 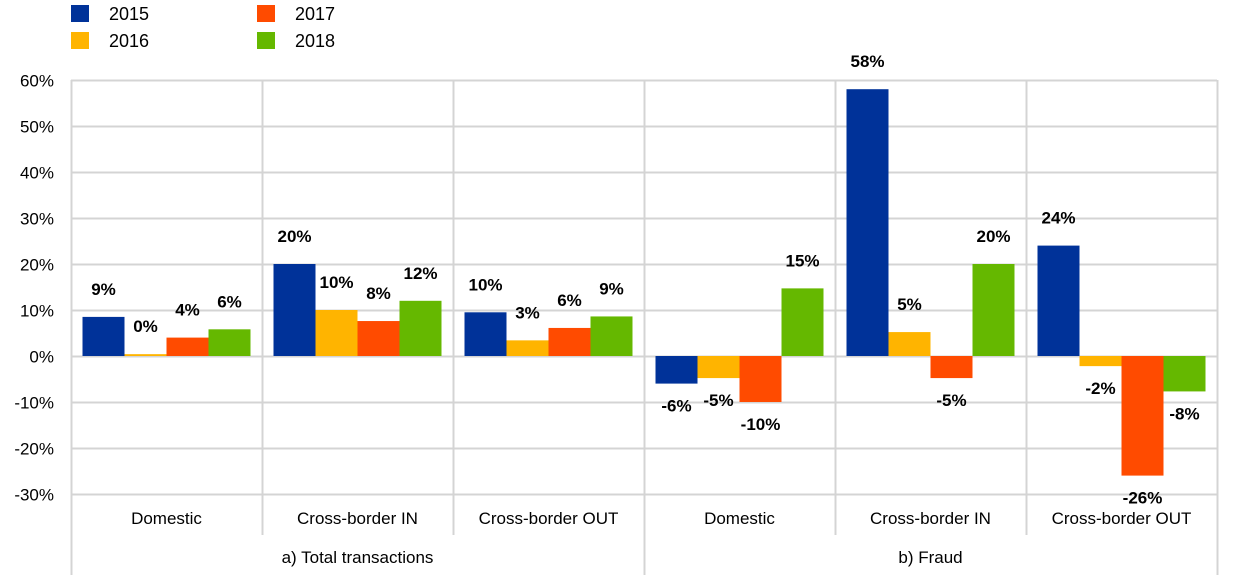 What do you see at coordinates (527, 312) in the screenshot?
I see `data-label: 3%` at bounding box center [527, 312].